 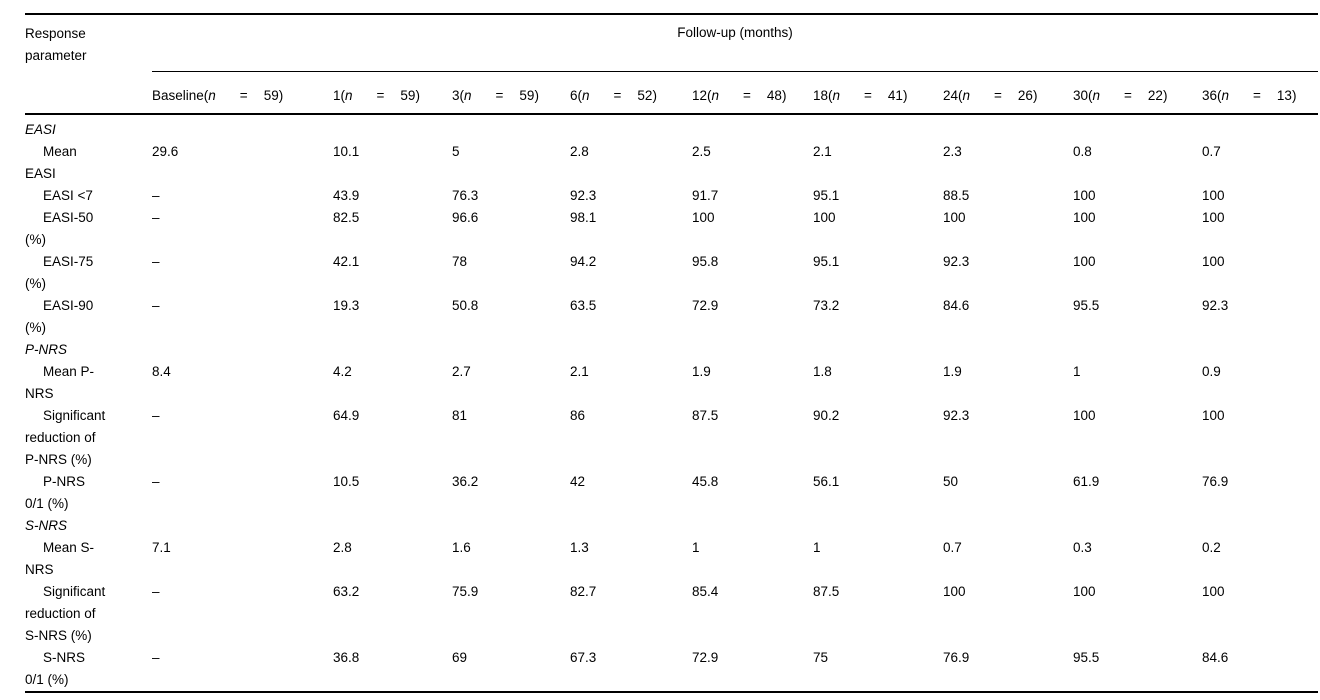 I want to click on row-label: P-NRS 0/1 (%), so click(x=55, y=492).